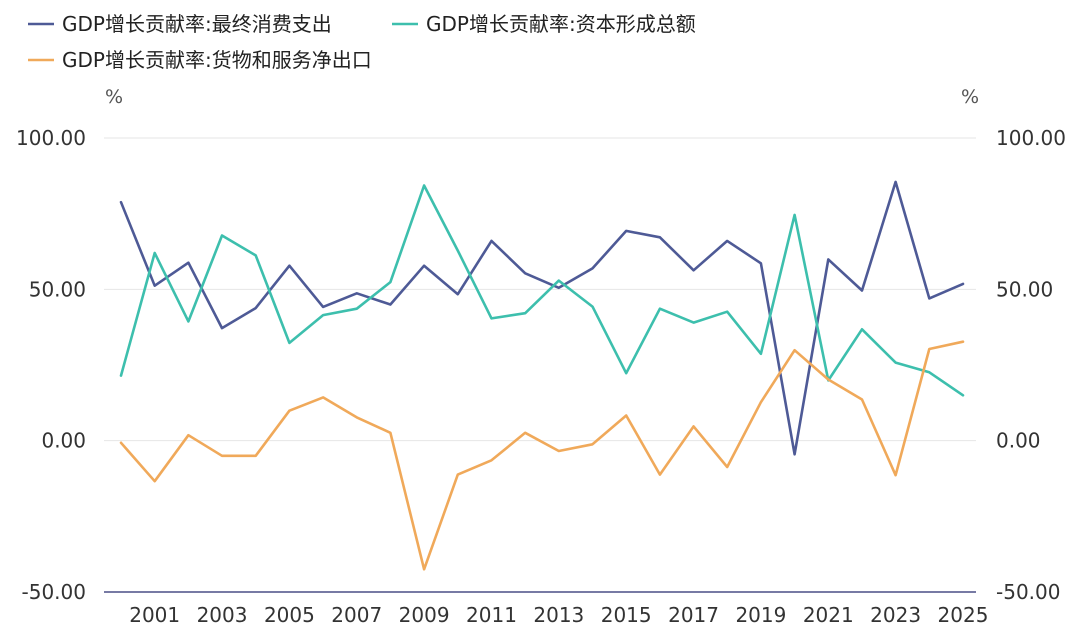 This screenshot has height=641, width=1080. Describe the element at coordinates (217, 60) in the screenshot. I see `legend-label: GDP增长贡献率:货物和服务净出口` at that location.